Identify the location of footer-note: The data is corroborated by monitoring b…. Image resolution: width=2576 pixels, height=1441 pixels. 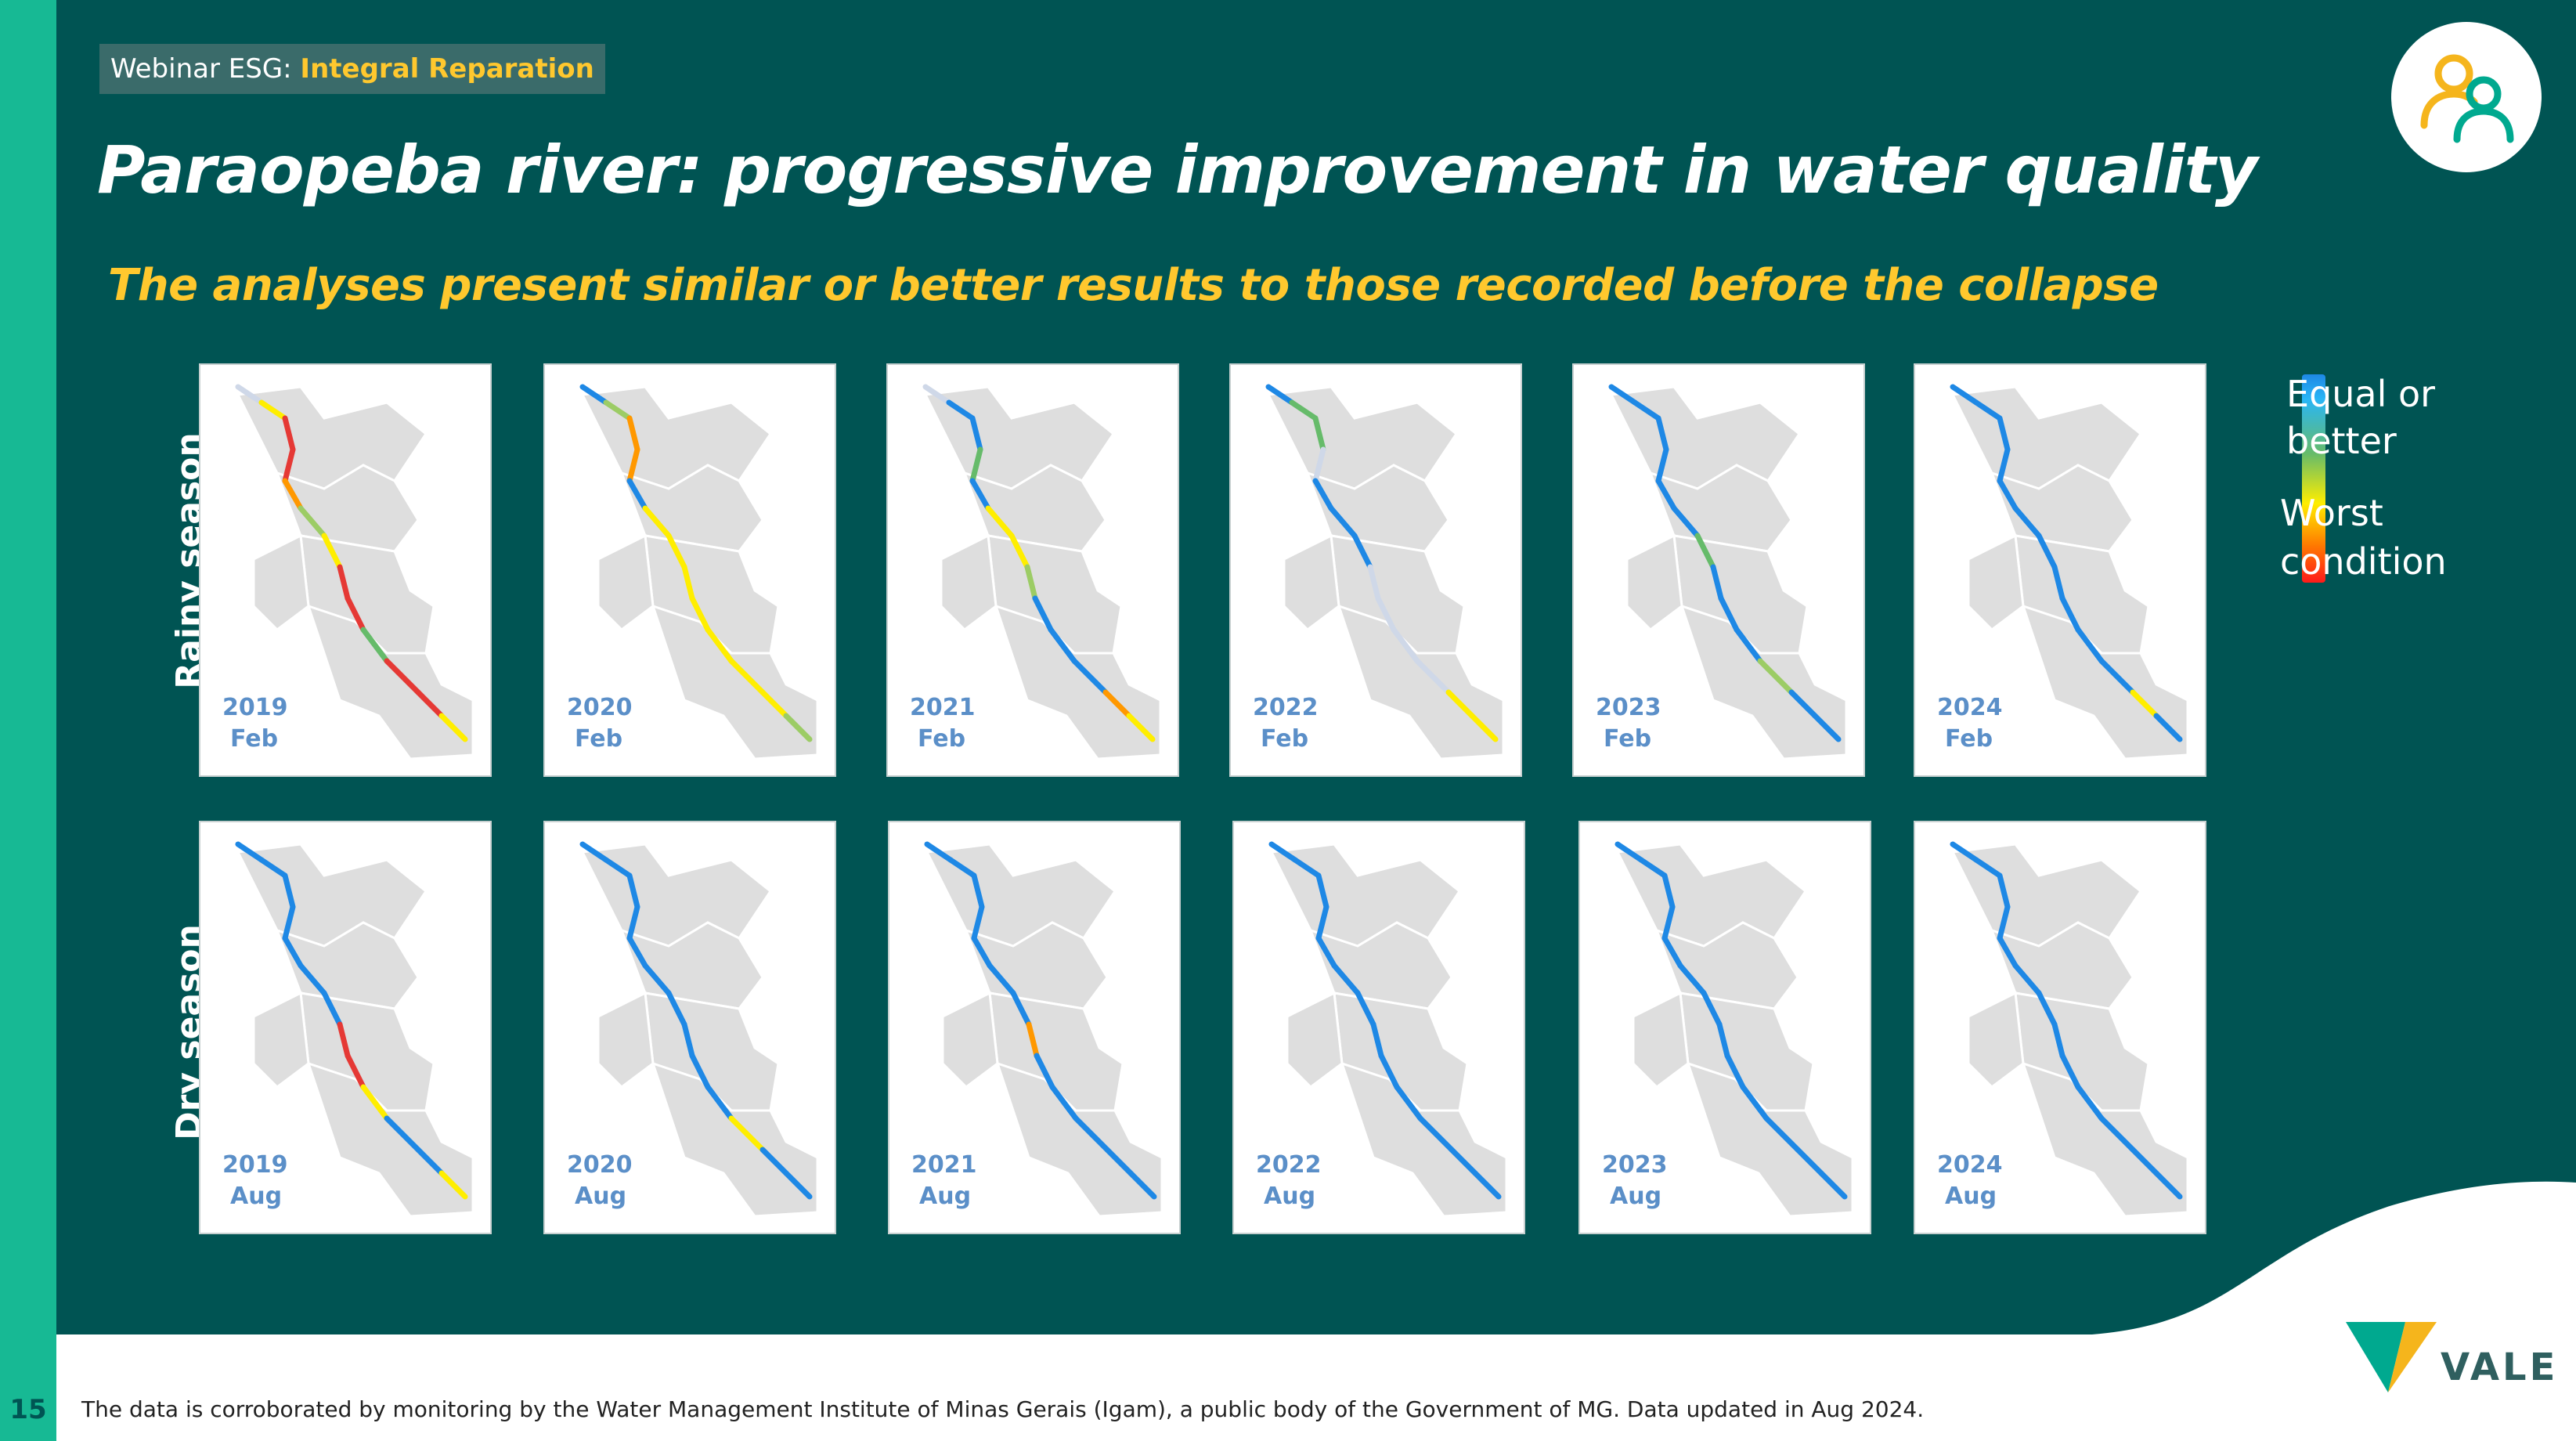
(1003, 1409).